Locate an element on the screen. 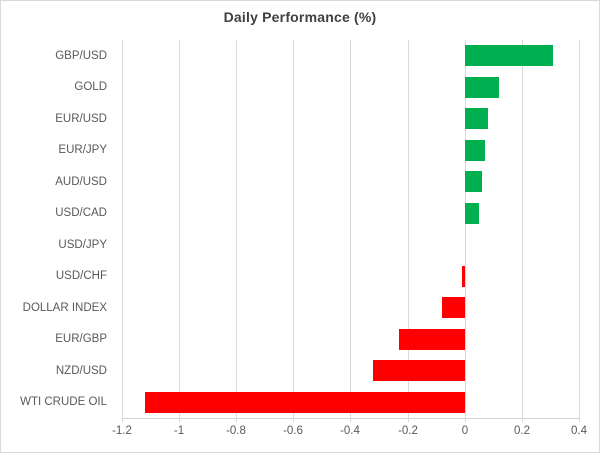 The width and height of the screenshot is (600, 453). bar-wti-crude-oil is located at coordinates (304, 402).